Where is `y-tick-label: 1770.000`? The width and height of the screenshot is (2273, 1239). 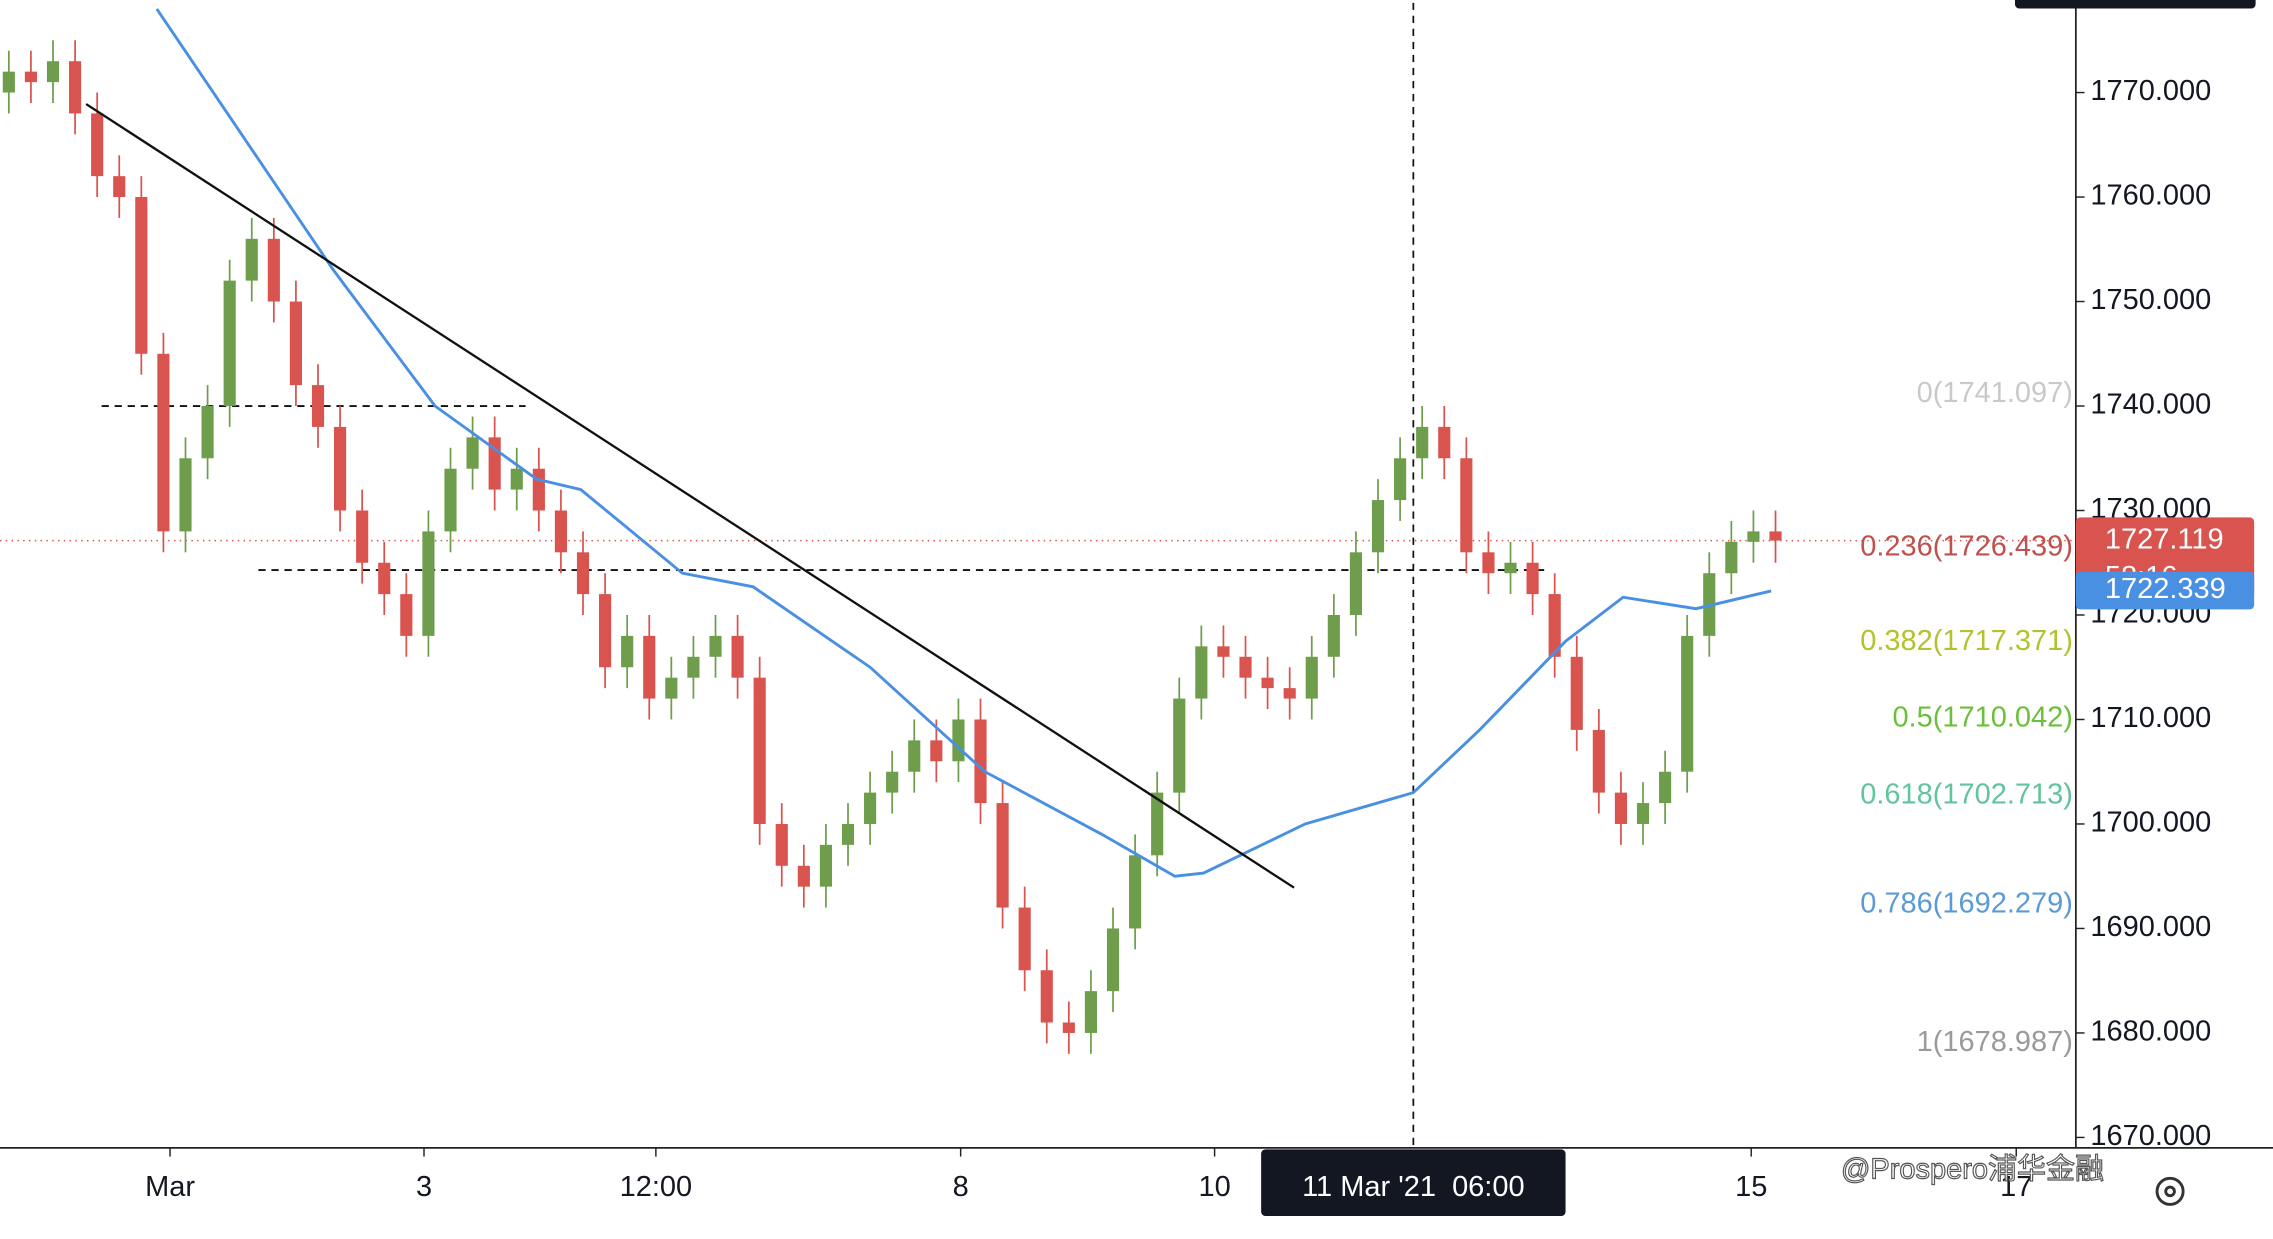 y-tick-label: 1770.000 is located at coordinates (2150, 91).